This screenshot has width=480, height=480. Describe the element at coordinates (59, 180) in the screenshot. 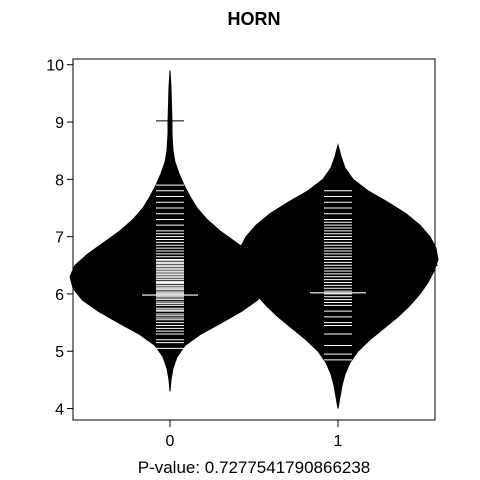

I see `y-tick-label: 8` at that location.